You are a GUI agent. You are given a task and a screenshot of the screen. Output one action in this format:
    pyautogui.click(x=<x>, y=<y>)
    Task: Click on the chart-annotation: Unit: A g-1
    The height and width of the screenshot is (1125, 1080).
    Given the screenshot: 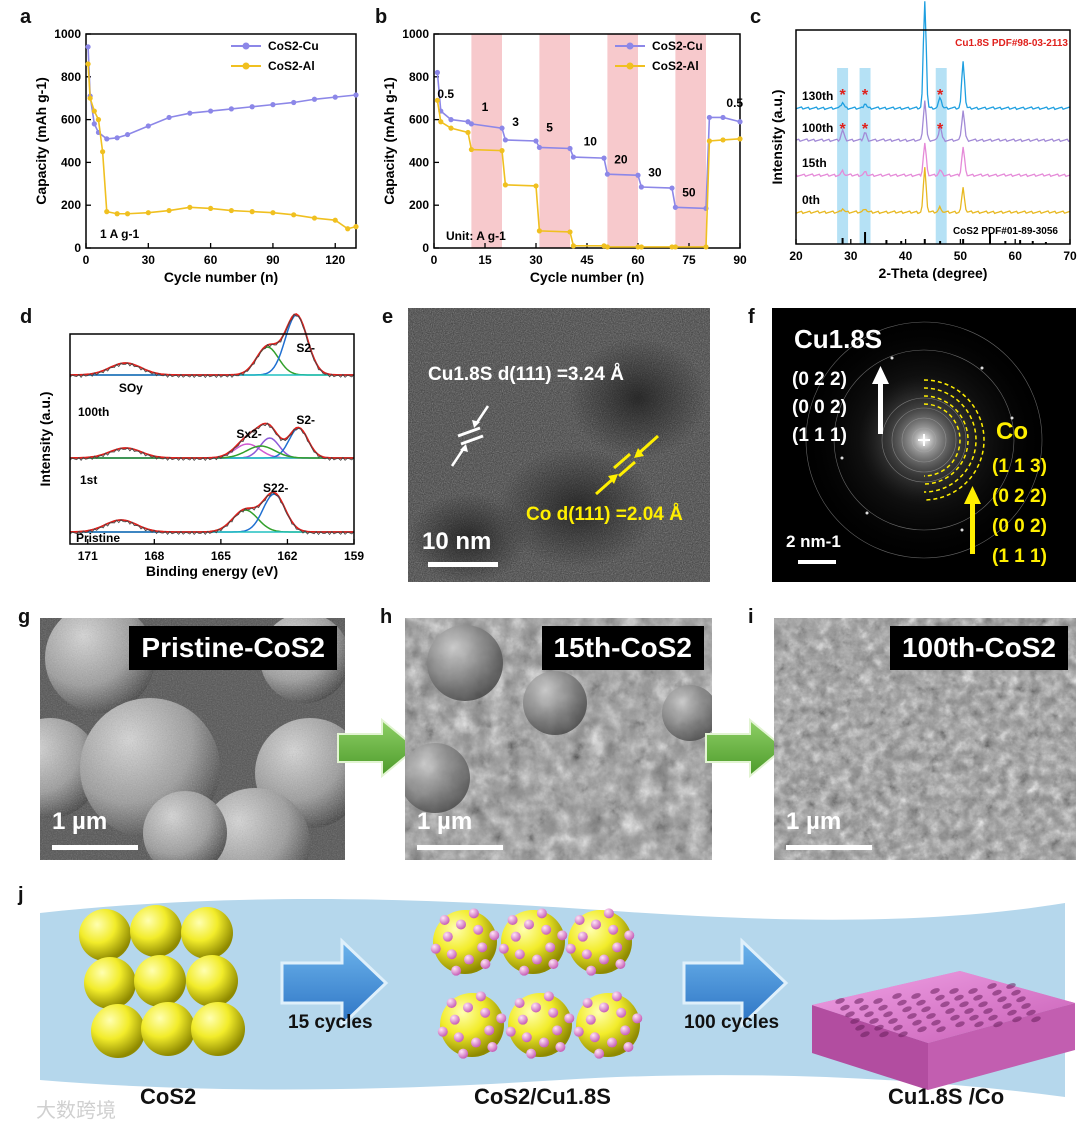 What is the action you would take?
    pyautogui.click(x=476, y=236)
    